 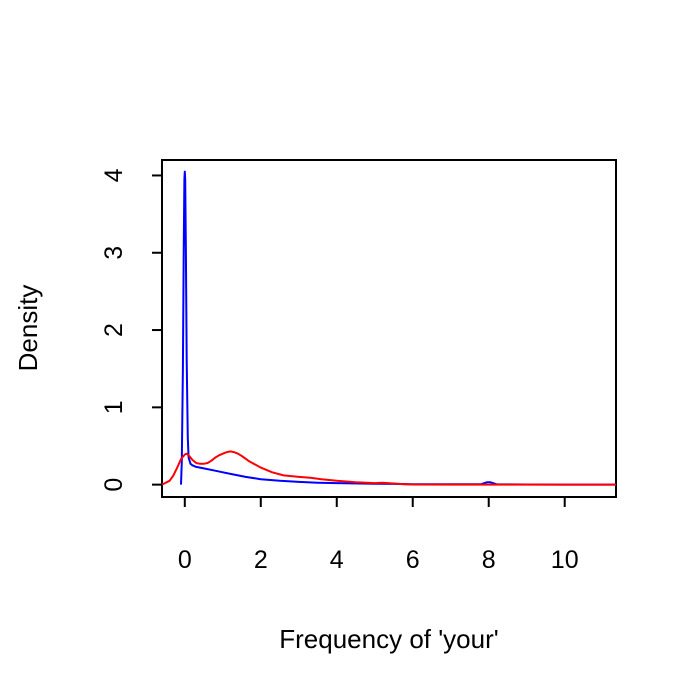 What do you see at coordinates (185, 560) in the screenshot?
I see `x-tick-label: 0` at bounding box center [185, 560].